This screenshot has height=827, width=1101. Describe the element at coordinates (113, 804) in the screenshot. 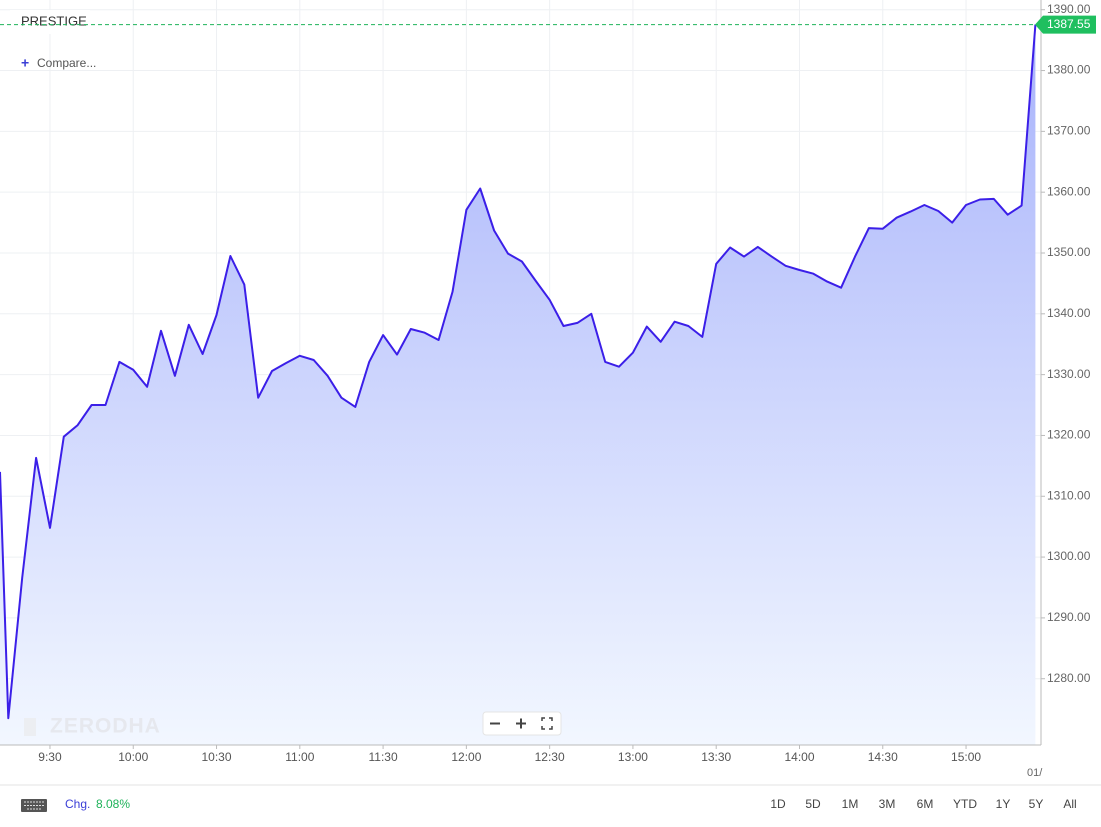

I see `change-value: 8.08%` at that location.